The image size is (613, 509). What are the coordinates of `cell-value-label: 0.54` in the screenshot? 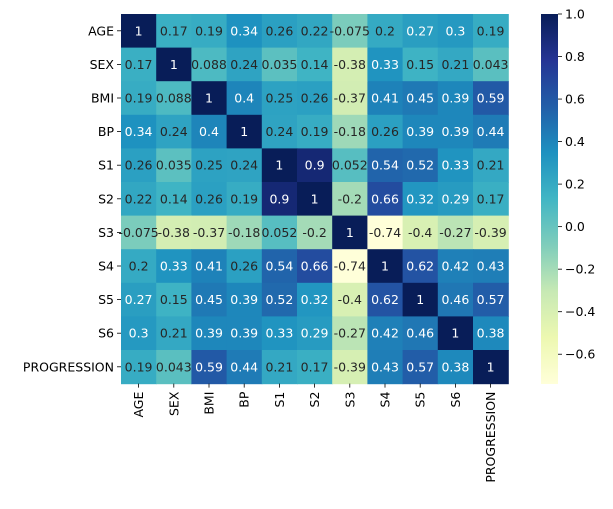 It's located at (385, 165).